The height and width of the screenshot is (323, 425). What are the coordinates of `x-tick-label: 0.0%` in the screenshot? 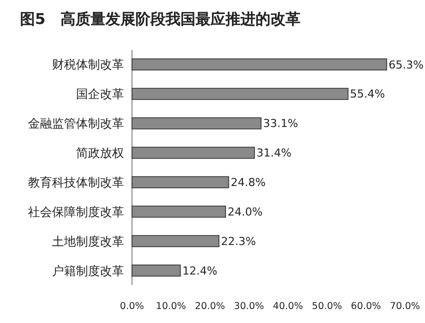 It's located at (132, 306).